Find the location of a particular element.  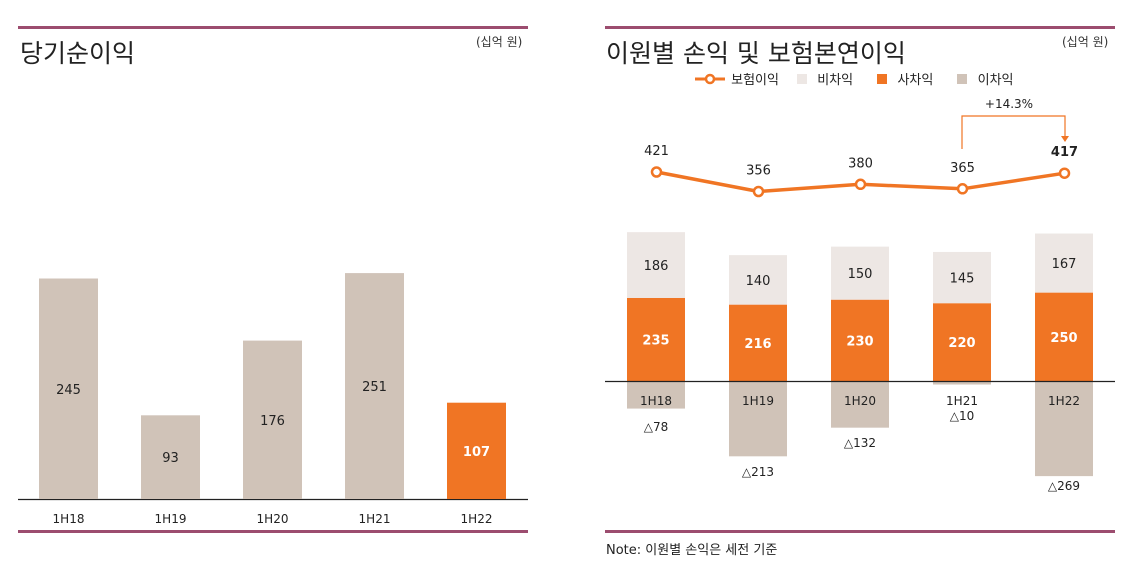

line-point-label: 356 is located at coordinates (758, 171).